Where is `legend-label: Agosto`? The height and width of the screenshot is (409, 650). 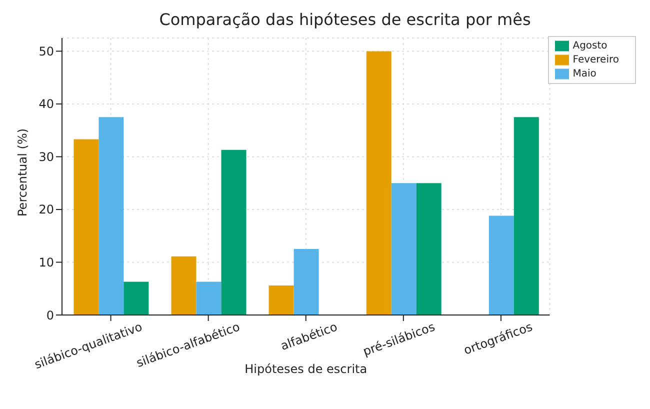
legend-label: Agosto is located at coordinates (590, 46).